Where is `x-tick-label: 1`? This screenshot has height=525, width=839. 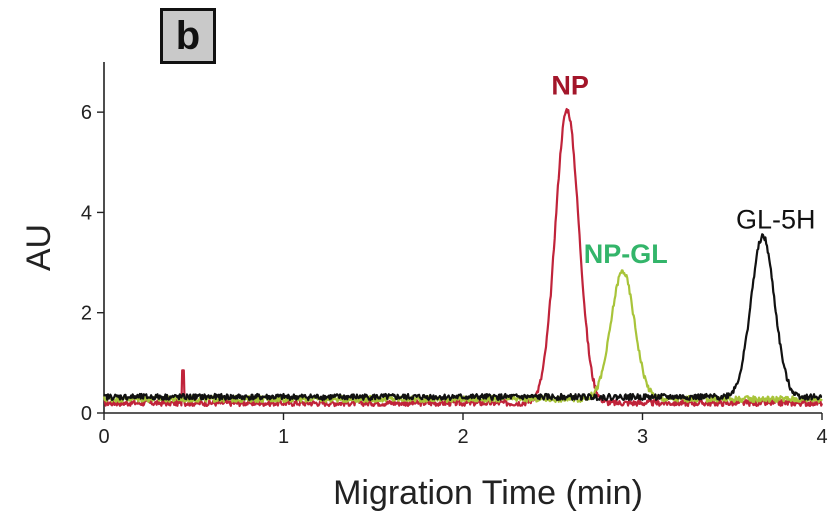
x-tick-label: 1 is located at coordinates (283, 437).